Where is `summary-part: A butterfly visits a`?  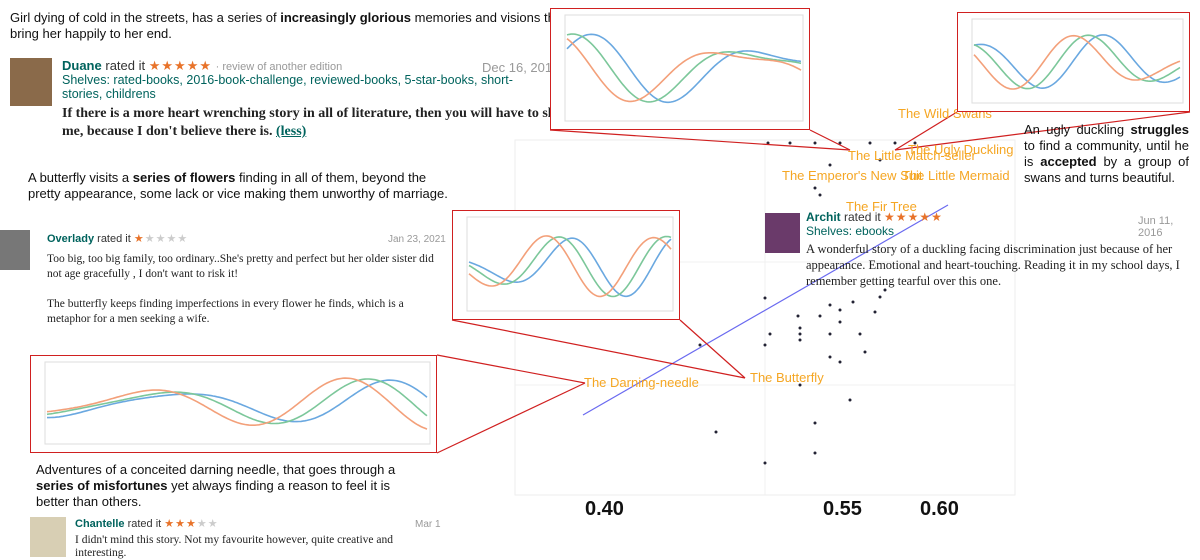 summary-part: A butterfly visits a is located at coordinates (80, 177).